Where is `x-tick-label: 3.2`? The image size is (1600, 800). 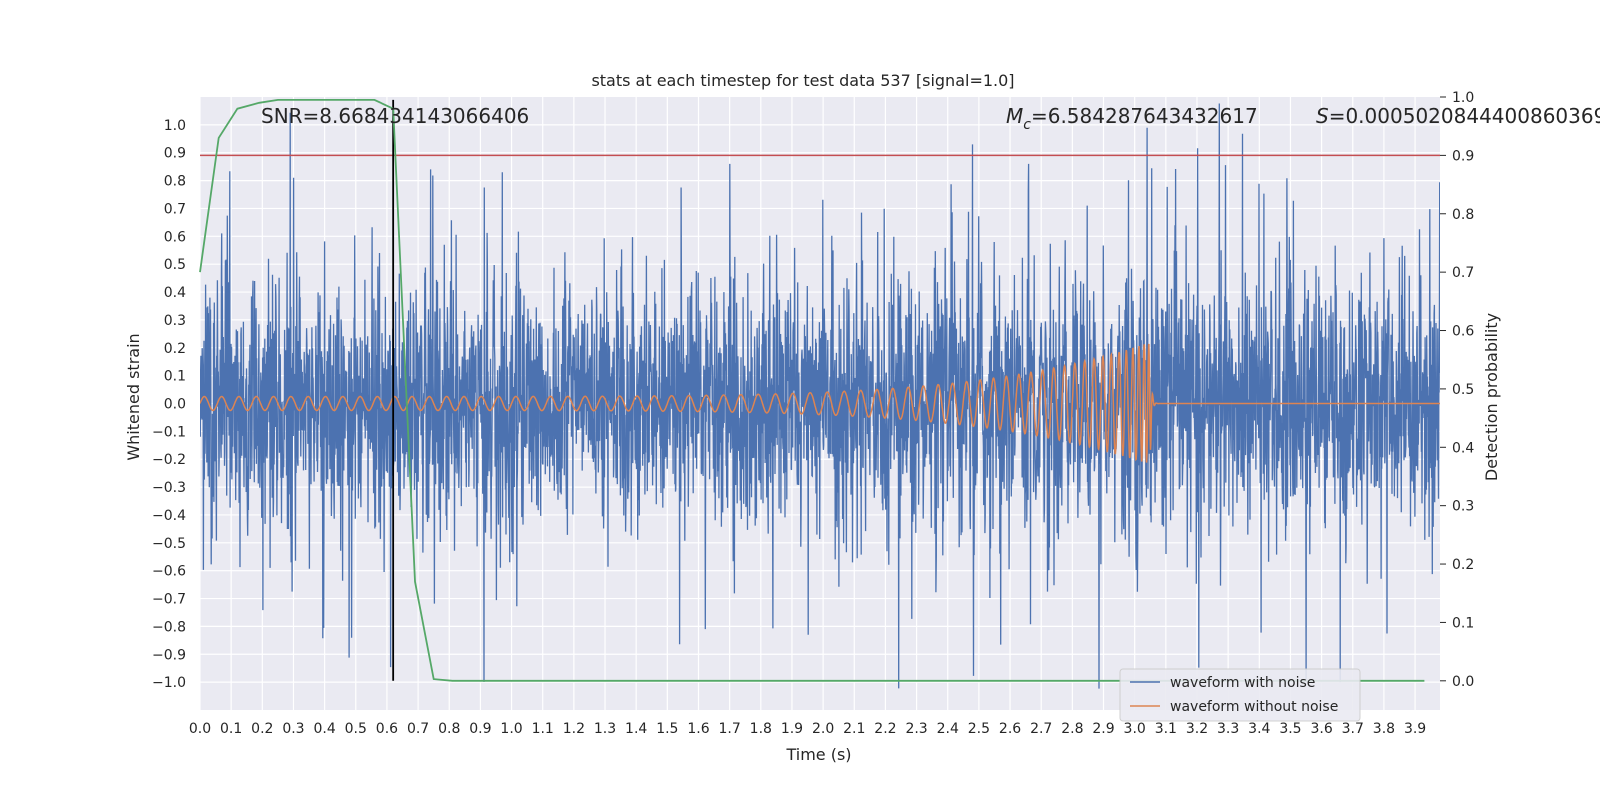 x-tick-label: 3.2 is located at coordinates (1197, 729).